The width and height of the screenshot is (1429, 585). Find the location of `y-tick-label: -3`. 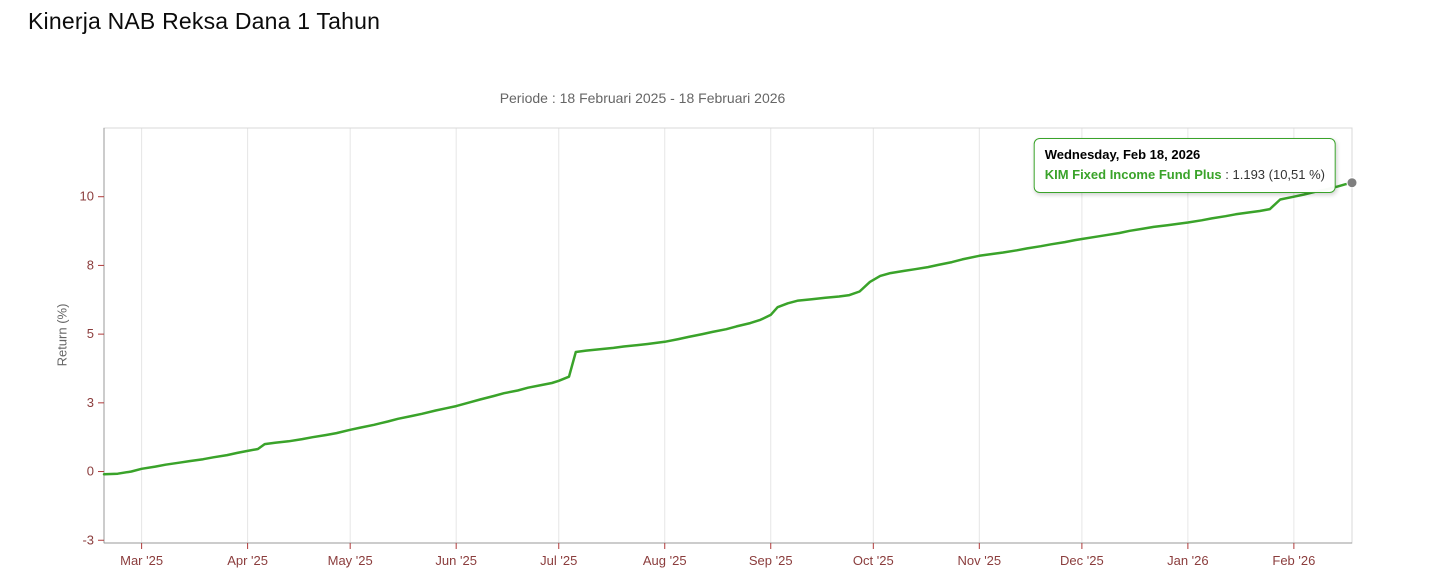

y-tick-label: -3 is located at coordinates (88, 539).